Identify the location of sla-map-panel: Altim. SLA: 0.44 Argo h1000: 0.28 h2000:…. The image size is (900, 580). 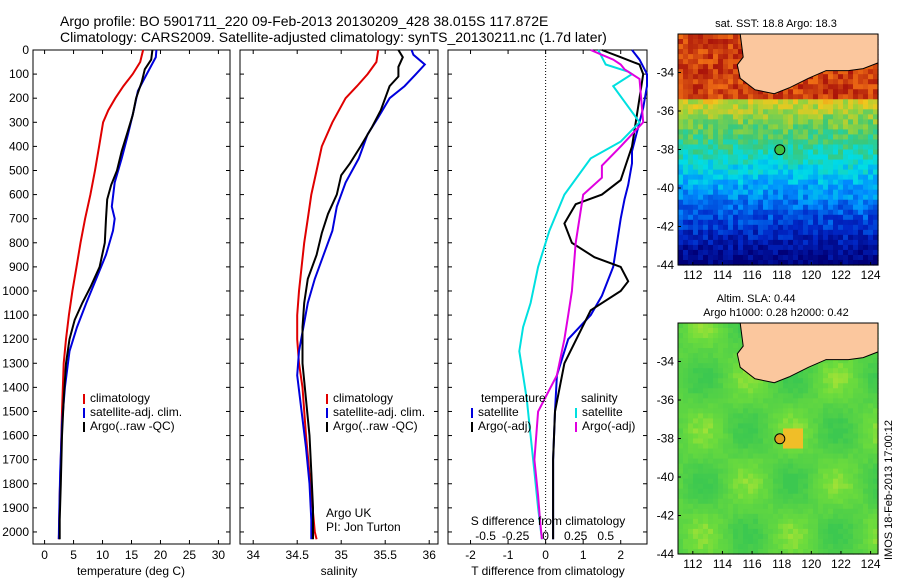
(769, 432).